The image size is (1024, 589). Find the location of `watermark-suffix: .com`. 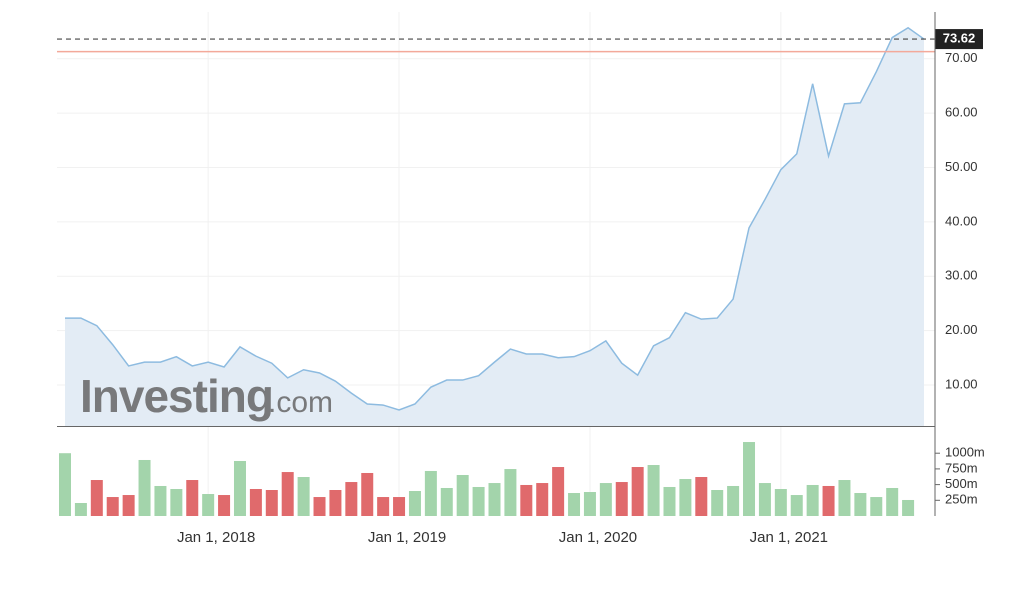

watermark-suffix: .com is located at coordinates (300, 402).